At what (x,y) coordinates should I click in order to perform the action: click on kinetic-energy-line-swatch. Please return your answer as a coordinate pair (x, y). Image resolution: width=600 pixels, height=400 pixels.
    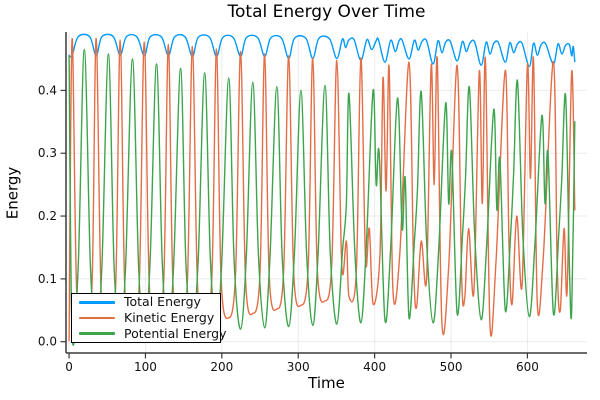
    Looking at the image, I should click on (97, 318).